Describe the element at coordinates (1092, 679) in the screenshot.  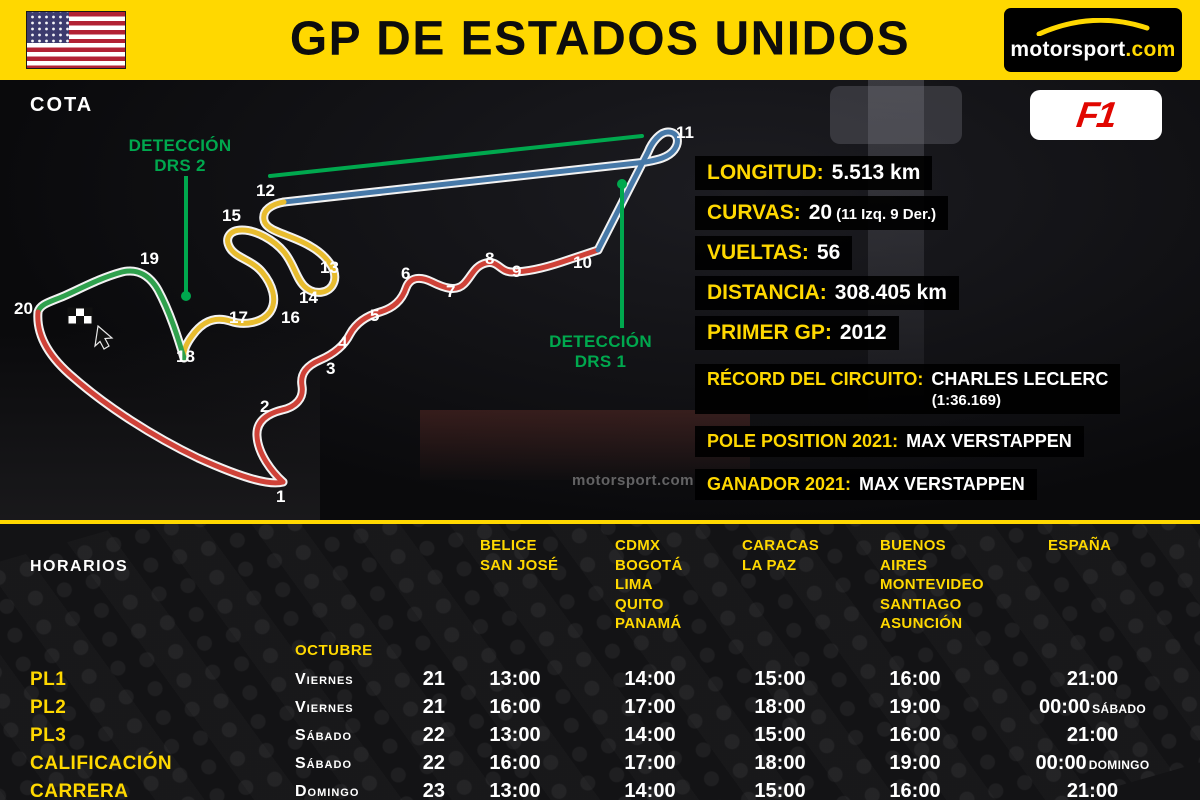
I see `session-time: 21:00` at that location.